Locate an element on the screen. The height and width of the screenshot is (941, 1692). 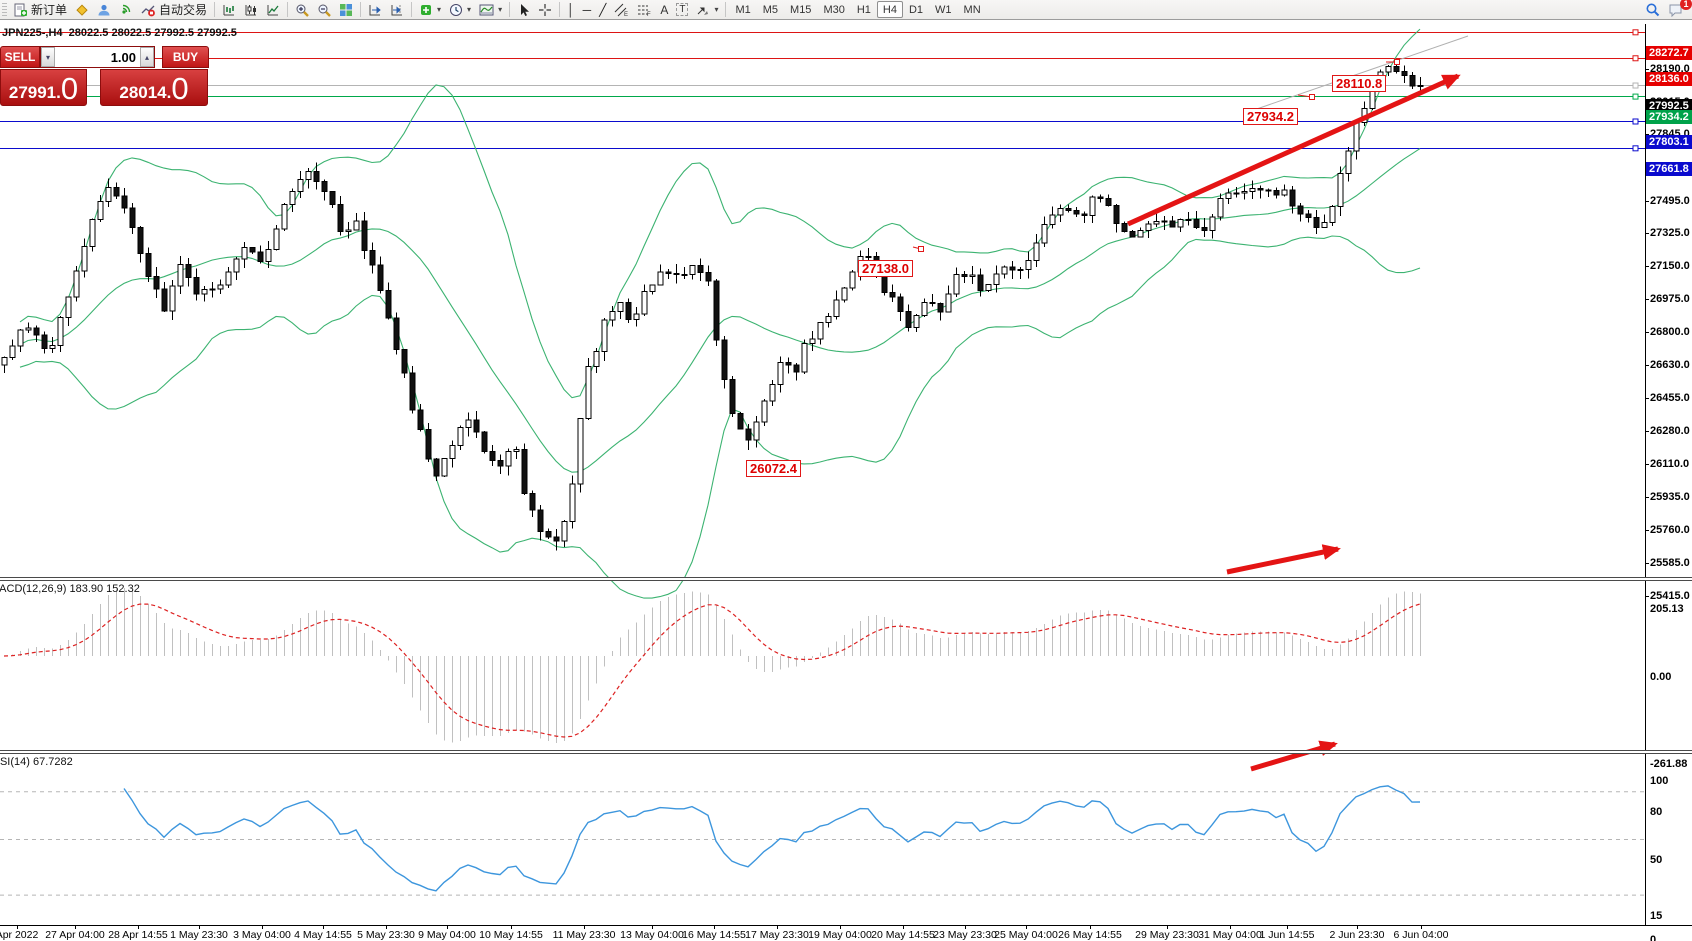
volume-input is located at coordinates (97, 57).